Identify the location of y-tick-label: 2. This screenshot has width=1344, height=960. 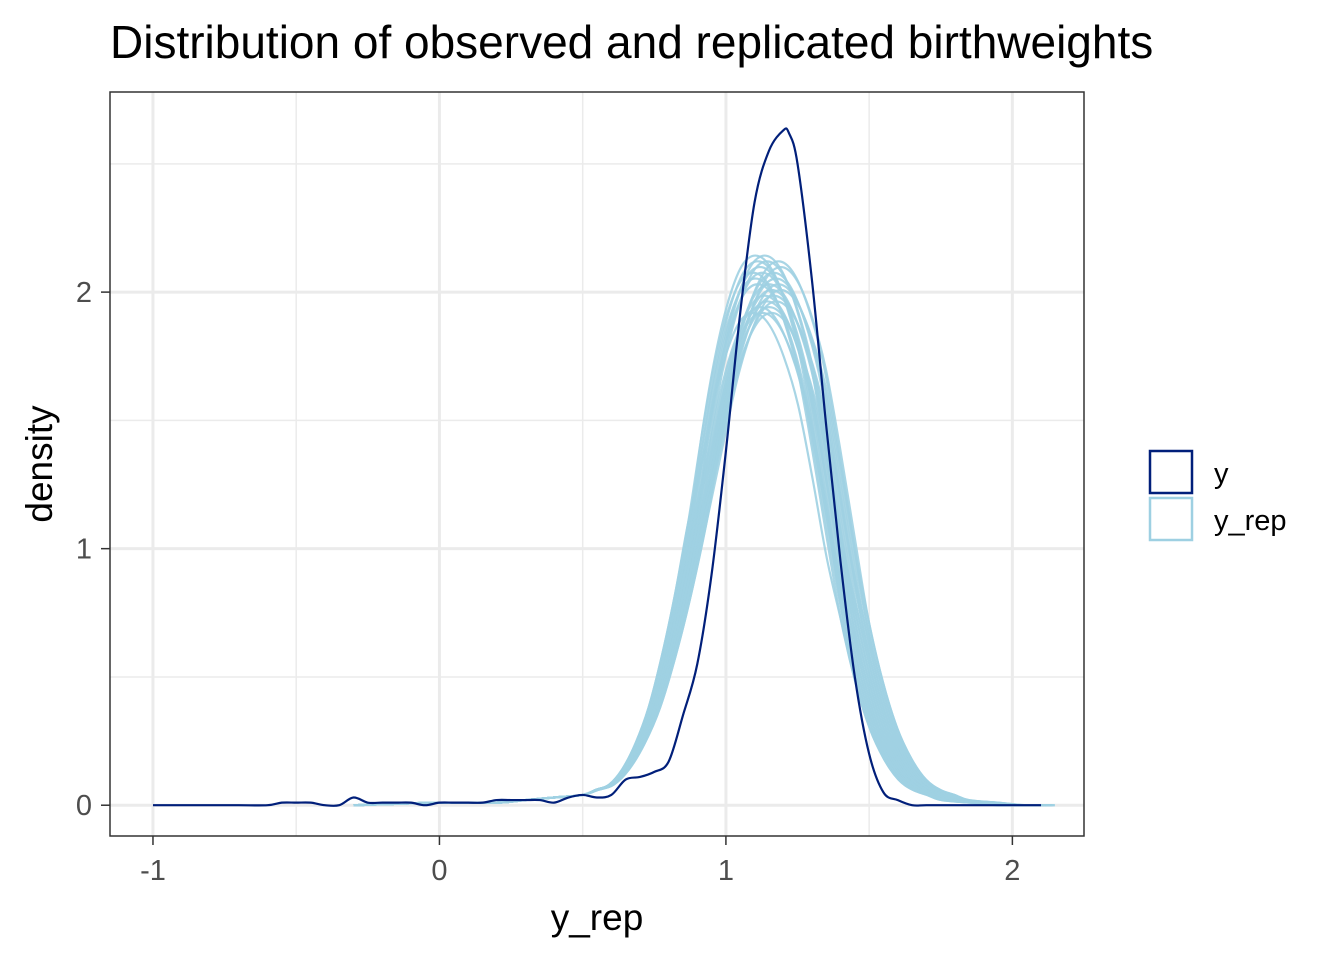
(84, 293).